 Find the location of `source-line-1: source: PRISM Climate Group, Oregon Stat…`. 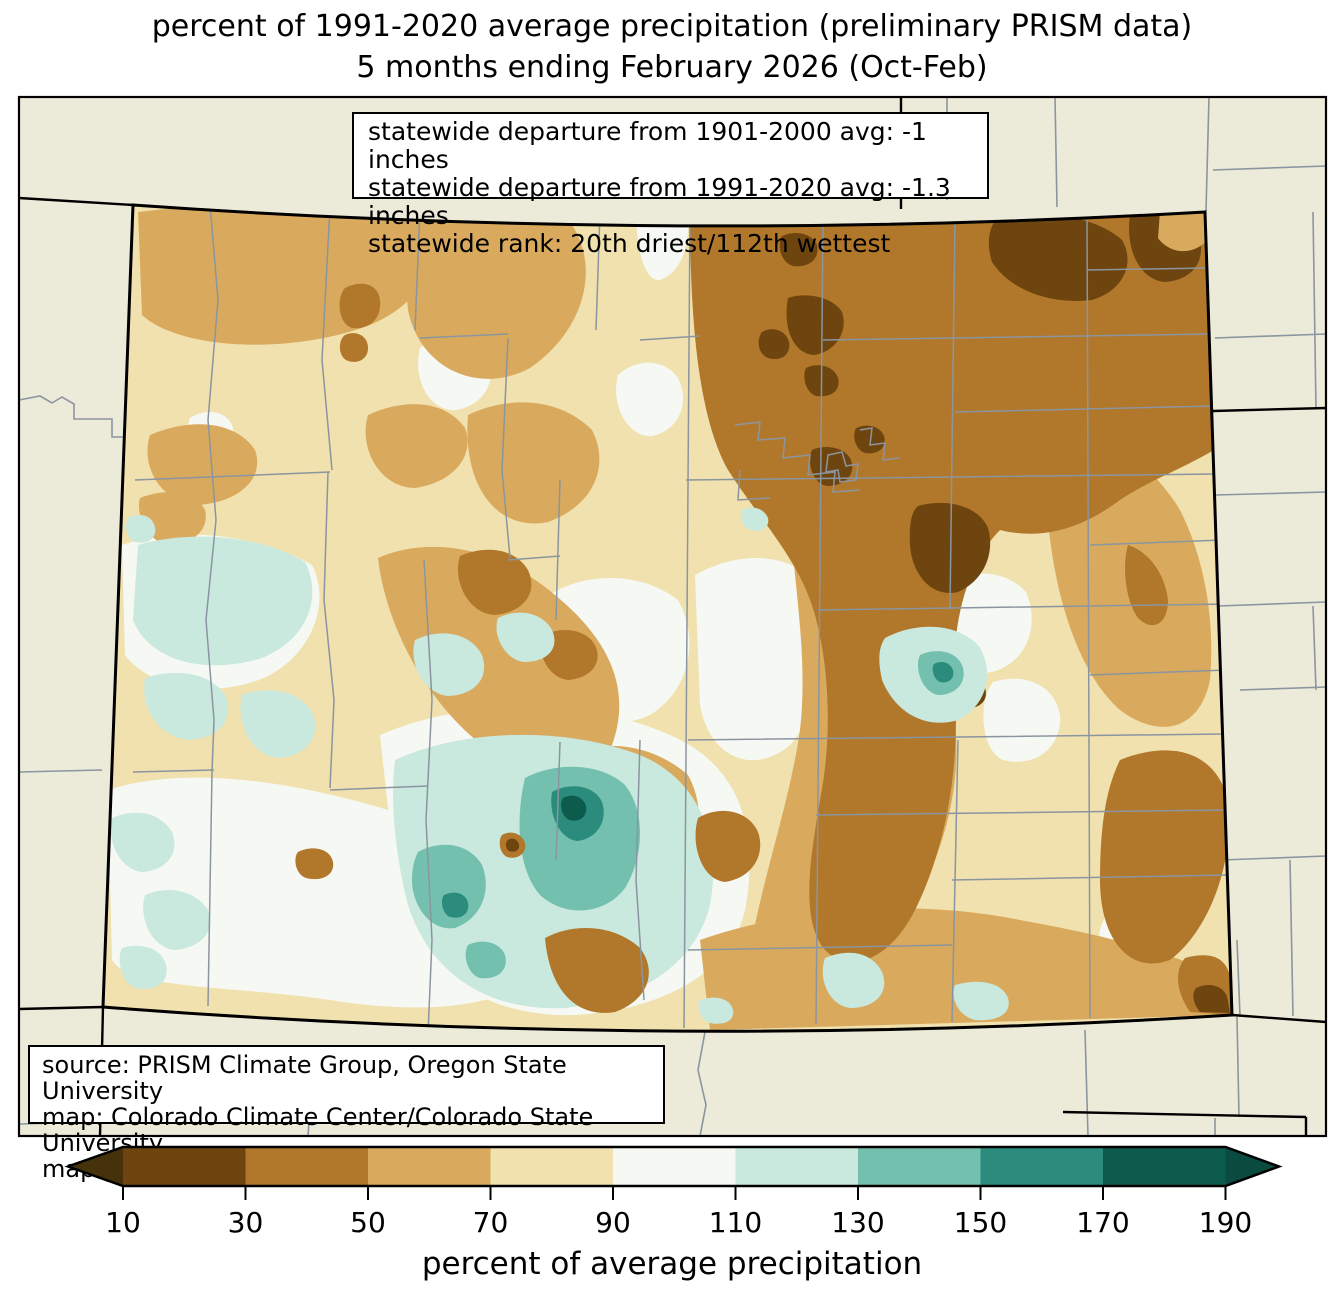

source-line-1: source: PRISM Climate Group, Oregon Stat… is located at coordinates (304, 1078).